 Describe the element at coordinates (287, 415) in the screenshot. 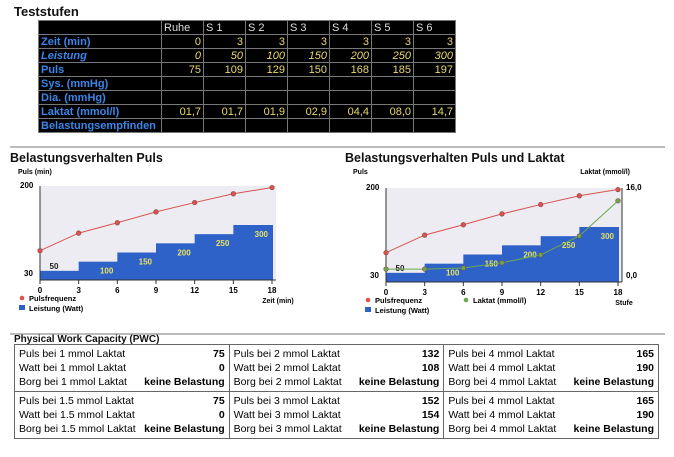

I see `pwc-label: Watt bei 3 mmol Laktat` at that location.